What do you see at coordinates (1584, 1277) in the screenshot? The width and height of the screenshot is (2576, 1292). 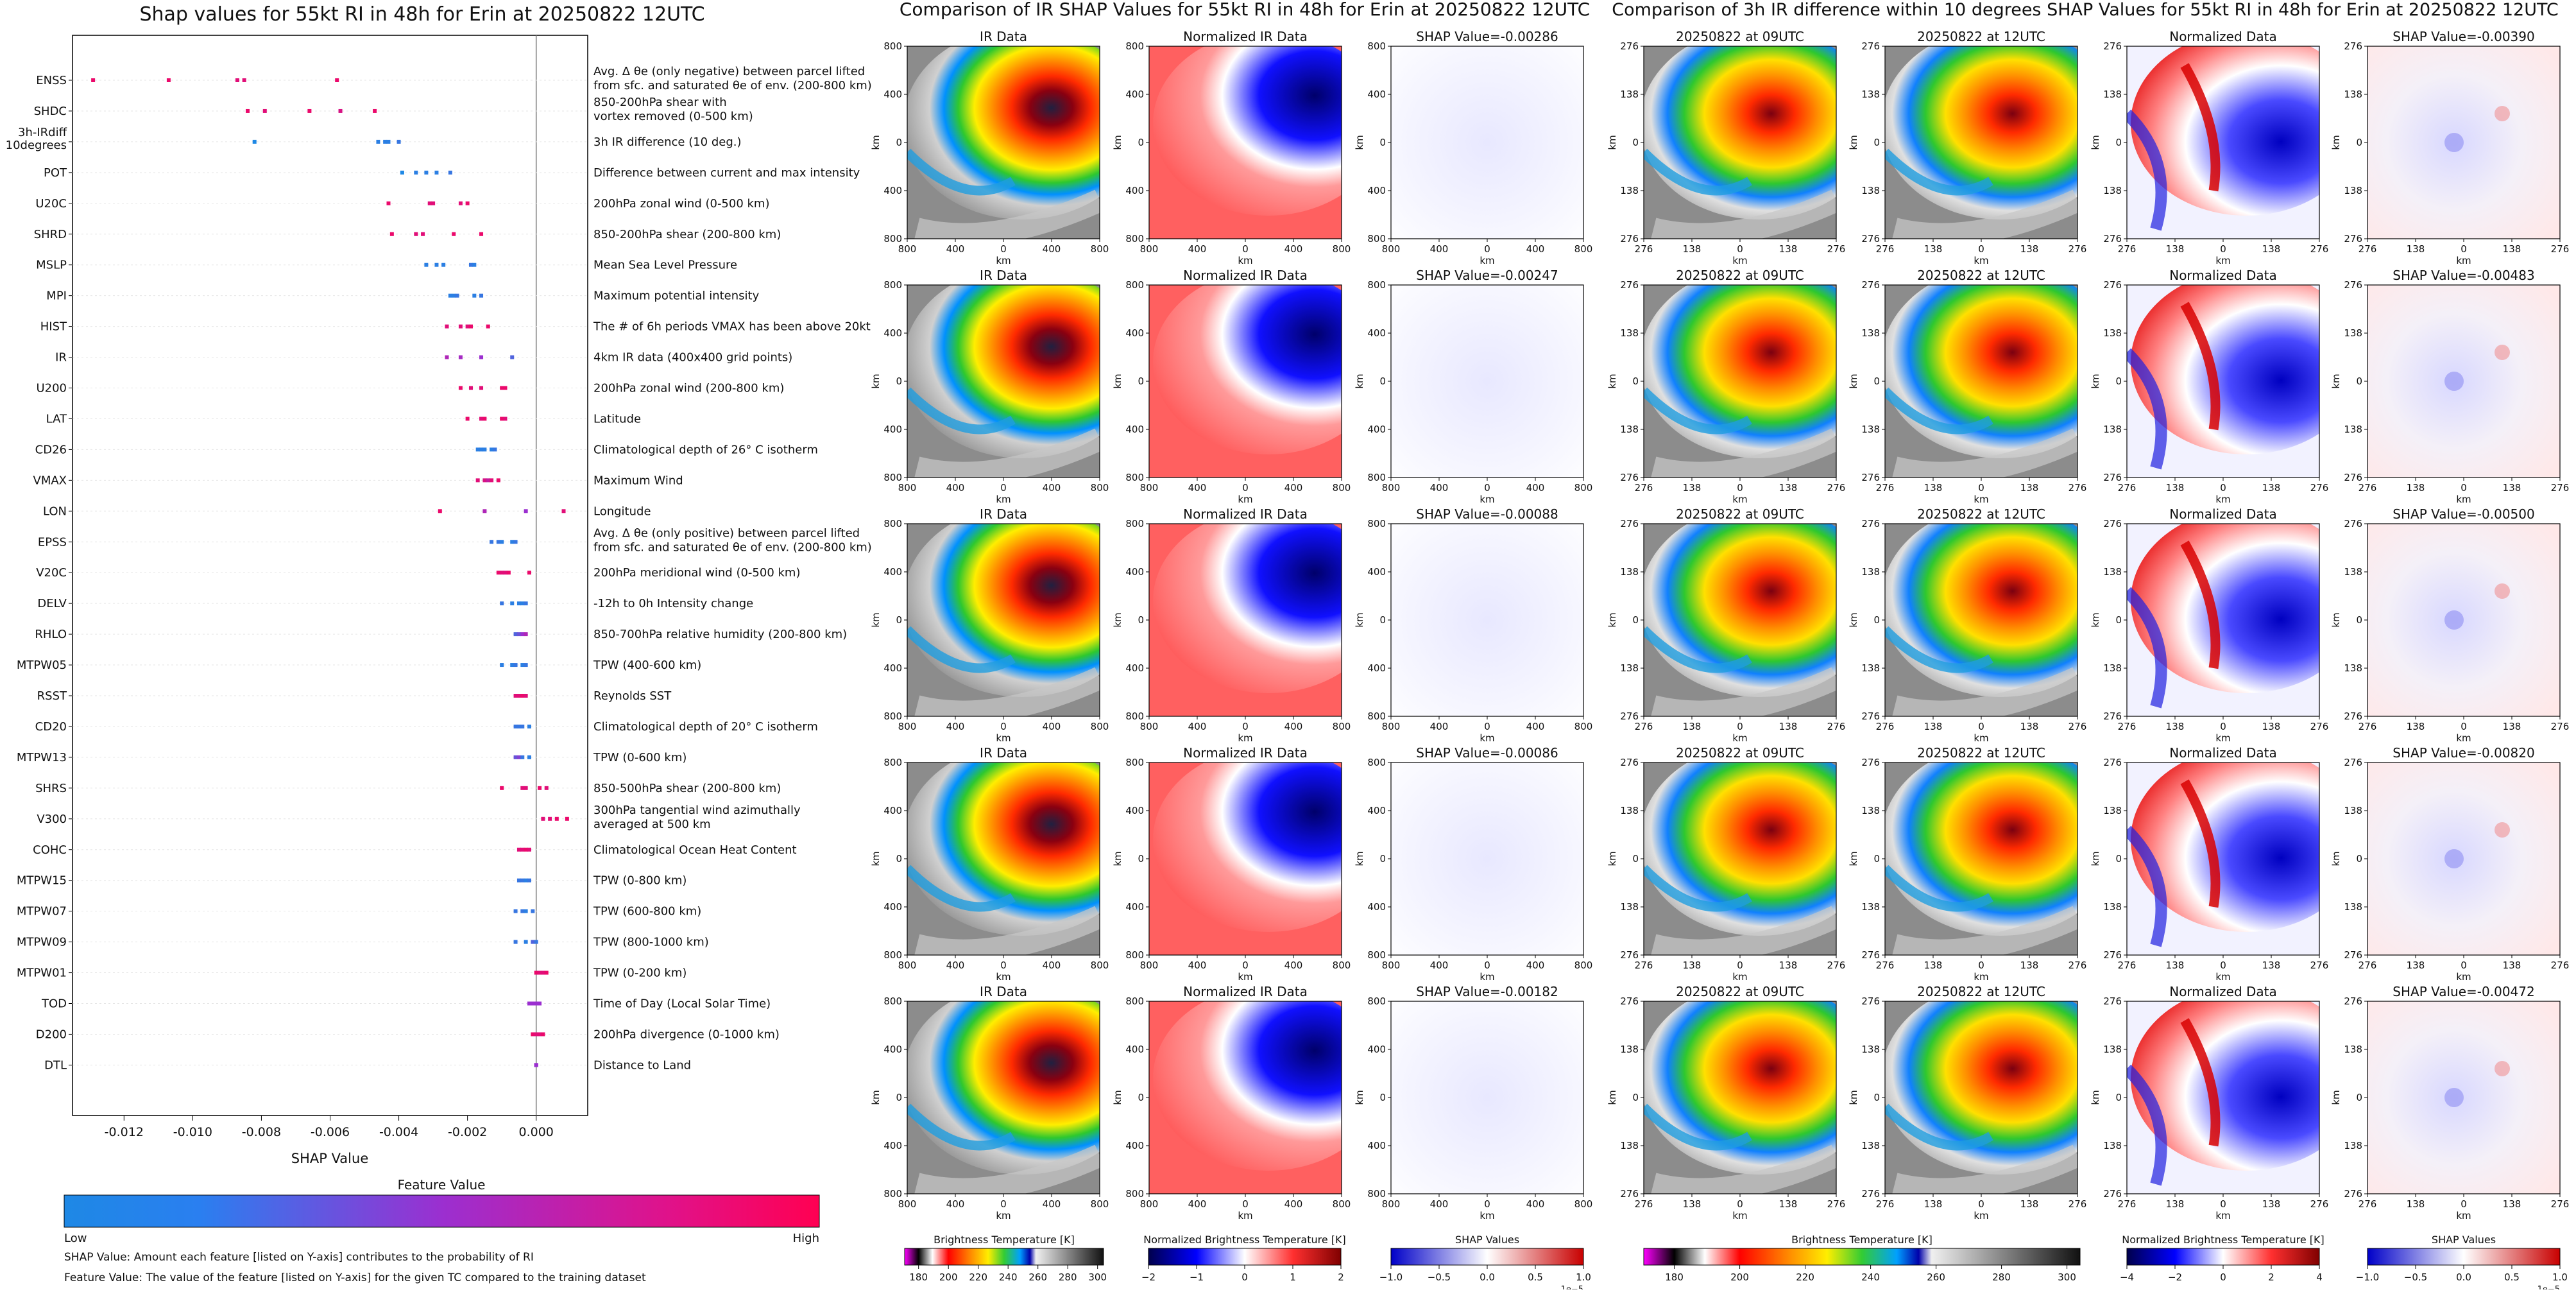 I see `colorbar-tick-label: 1.0` at bounding box center [1584, 1277].